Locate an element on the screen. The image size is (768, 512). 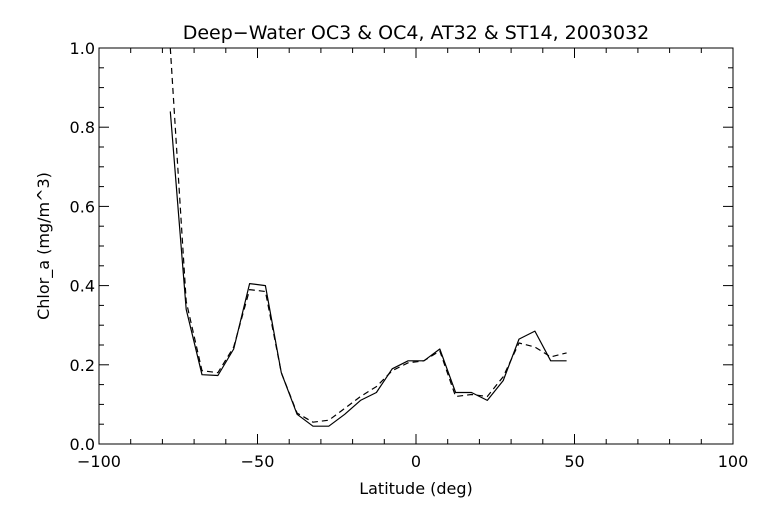
y-tick-label: 0.6 is located at coordinates (82, 206).